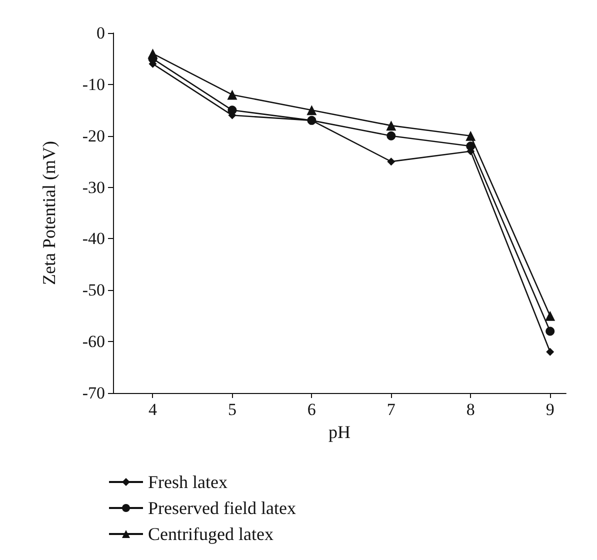 The image size is (597, 560). Describe the element at coordinates (153, 409) in the screenshot. I see `x-tick-label: 4` at that location.